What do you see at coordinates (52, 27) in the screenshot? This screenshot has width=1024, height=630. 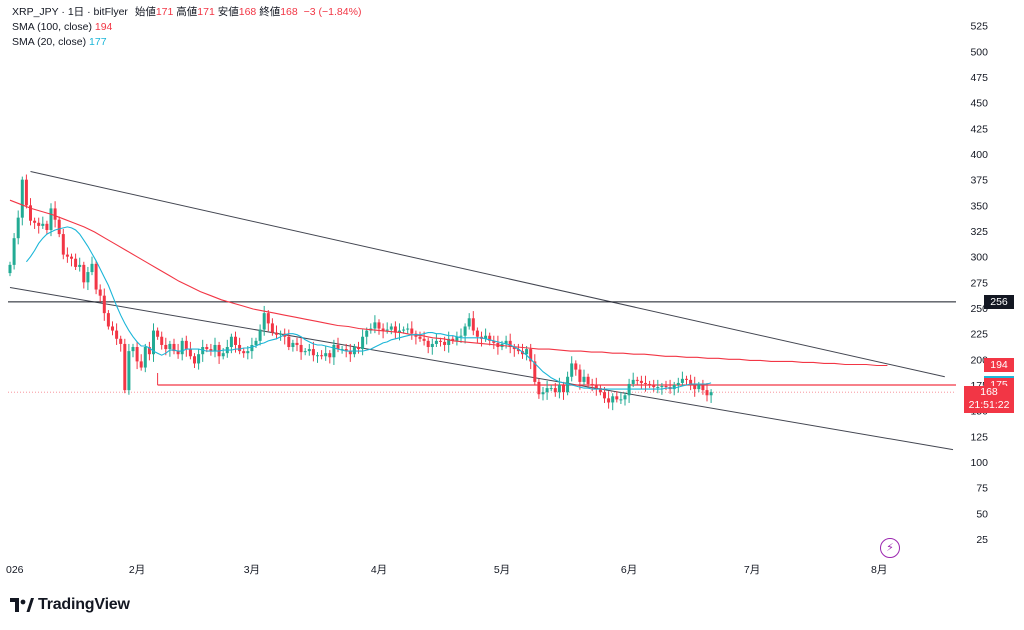 I see `sma100-label: SMA (100, close)` at bounding box center [52, 27].